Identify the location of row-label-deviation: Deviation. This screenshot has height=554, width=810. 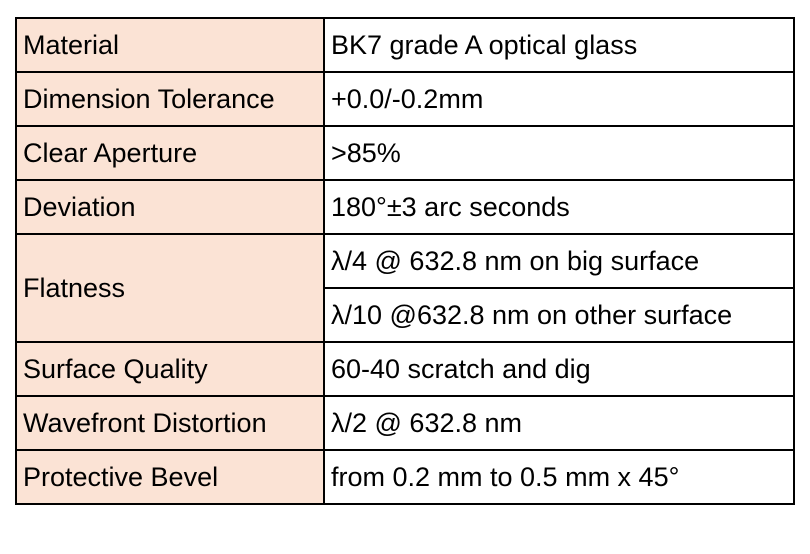
(170, 207).